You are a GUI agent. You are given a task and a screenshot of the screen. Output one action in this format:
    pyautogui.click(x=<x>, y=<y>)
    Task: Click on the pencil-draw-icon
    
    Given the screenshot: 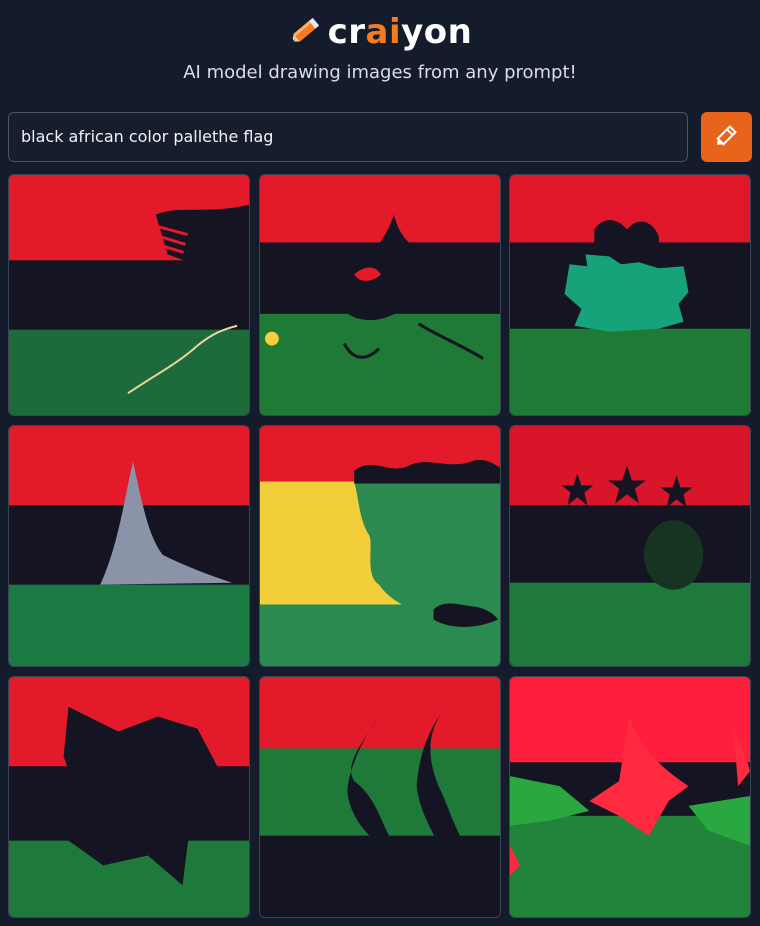 What is the action you would take?
    pyautogui.click(x=727, y=137)
    